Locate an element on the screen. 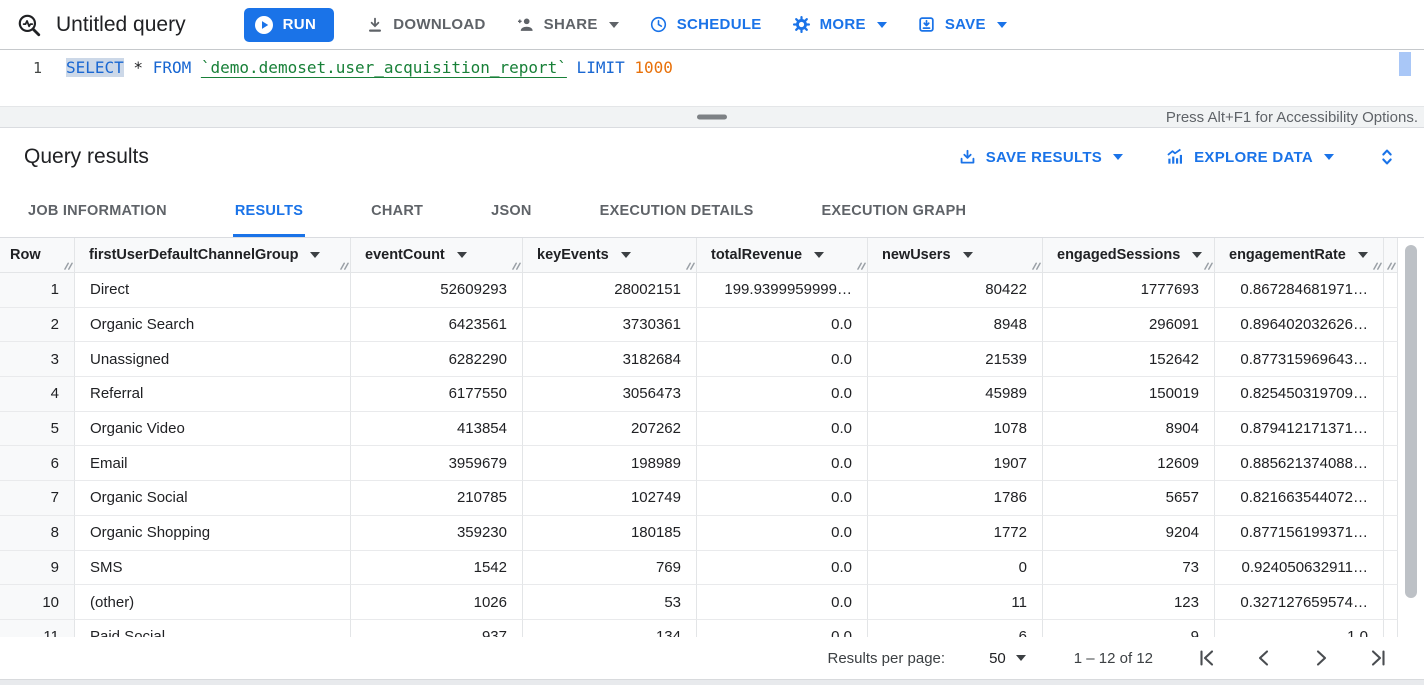 This screenshot has width=1424, height=685. results-per-page-label: Results per page: is located at coordinates (886, 658).